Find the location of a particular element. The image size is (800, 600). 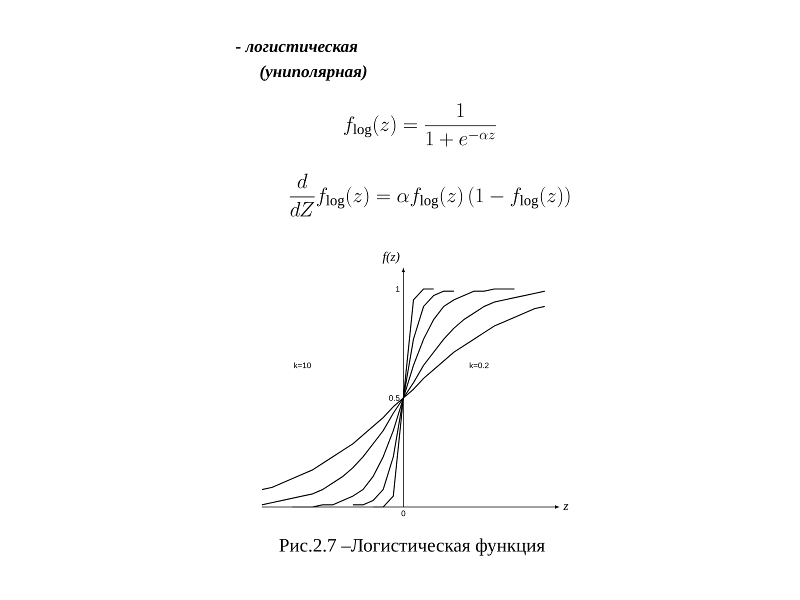

y-axis-title: f(z) is located at coordinates (391, 258).